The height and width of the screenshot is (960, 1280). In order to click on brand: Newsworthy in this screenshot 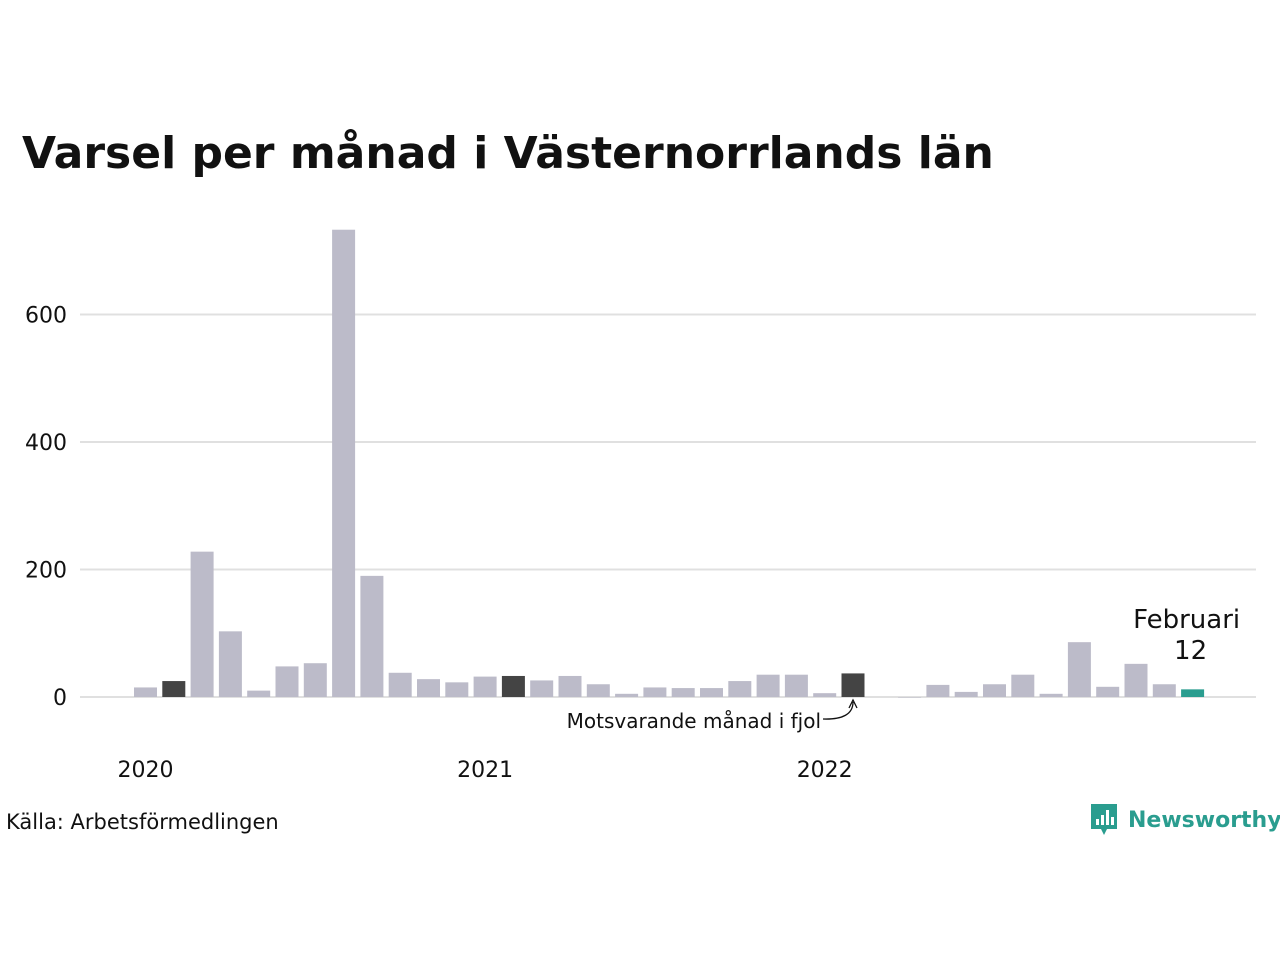, I will do `click(1184, 820)`.